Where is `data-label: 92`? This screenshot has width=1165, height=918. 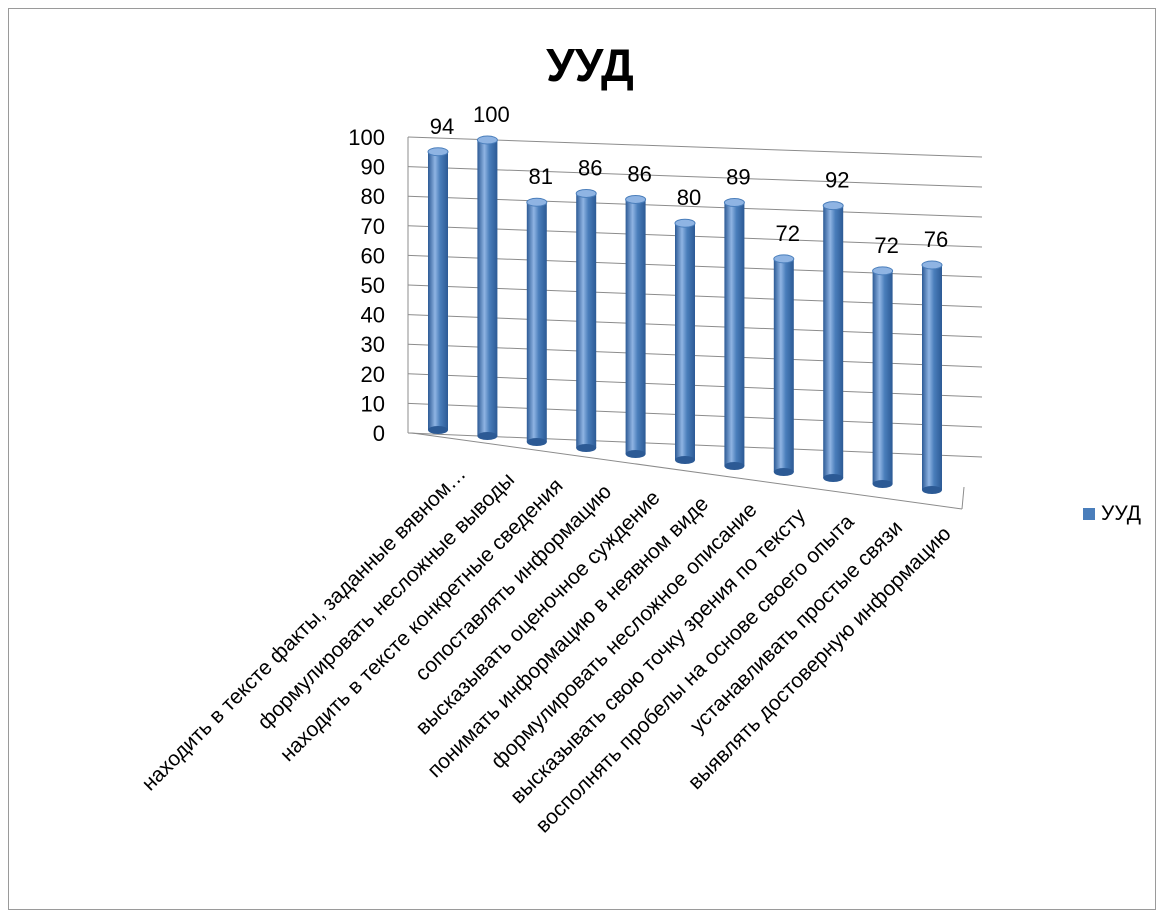
data-label: 92 is located at coordinates (837, 180).